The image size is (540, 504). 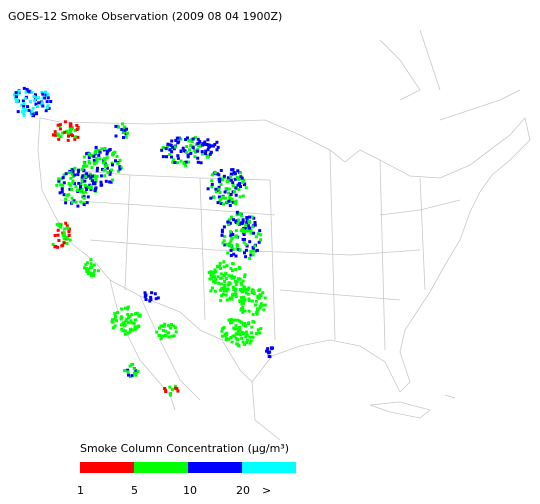 I want to click on legend: 1 5 10 20 >, so click(x=186, y=479).